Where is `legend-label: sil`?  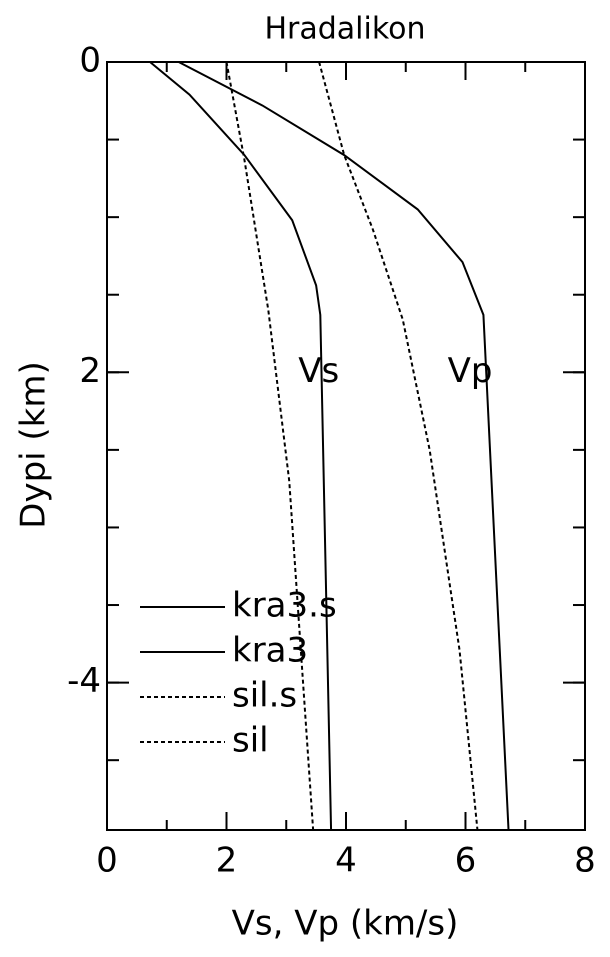
legend-label: sil is located at coordinates (250, 741).